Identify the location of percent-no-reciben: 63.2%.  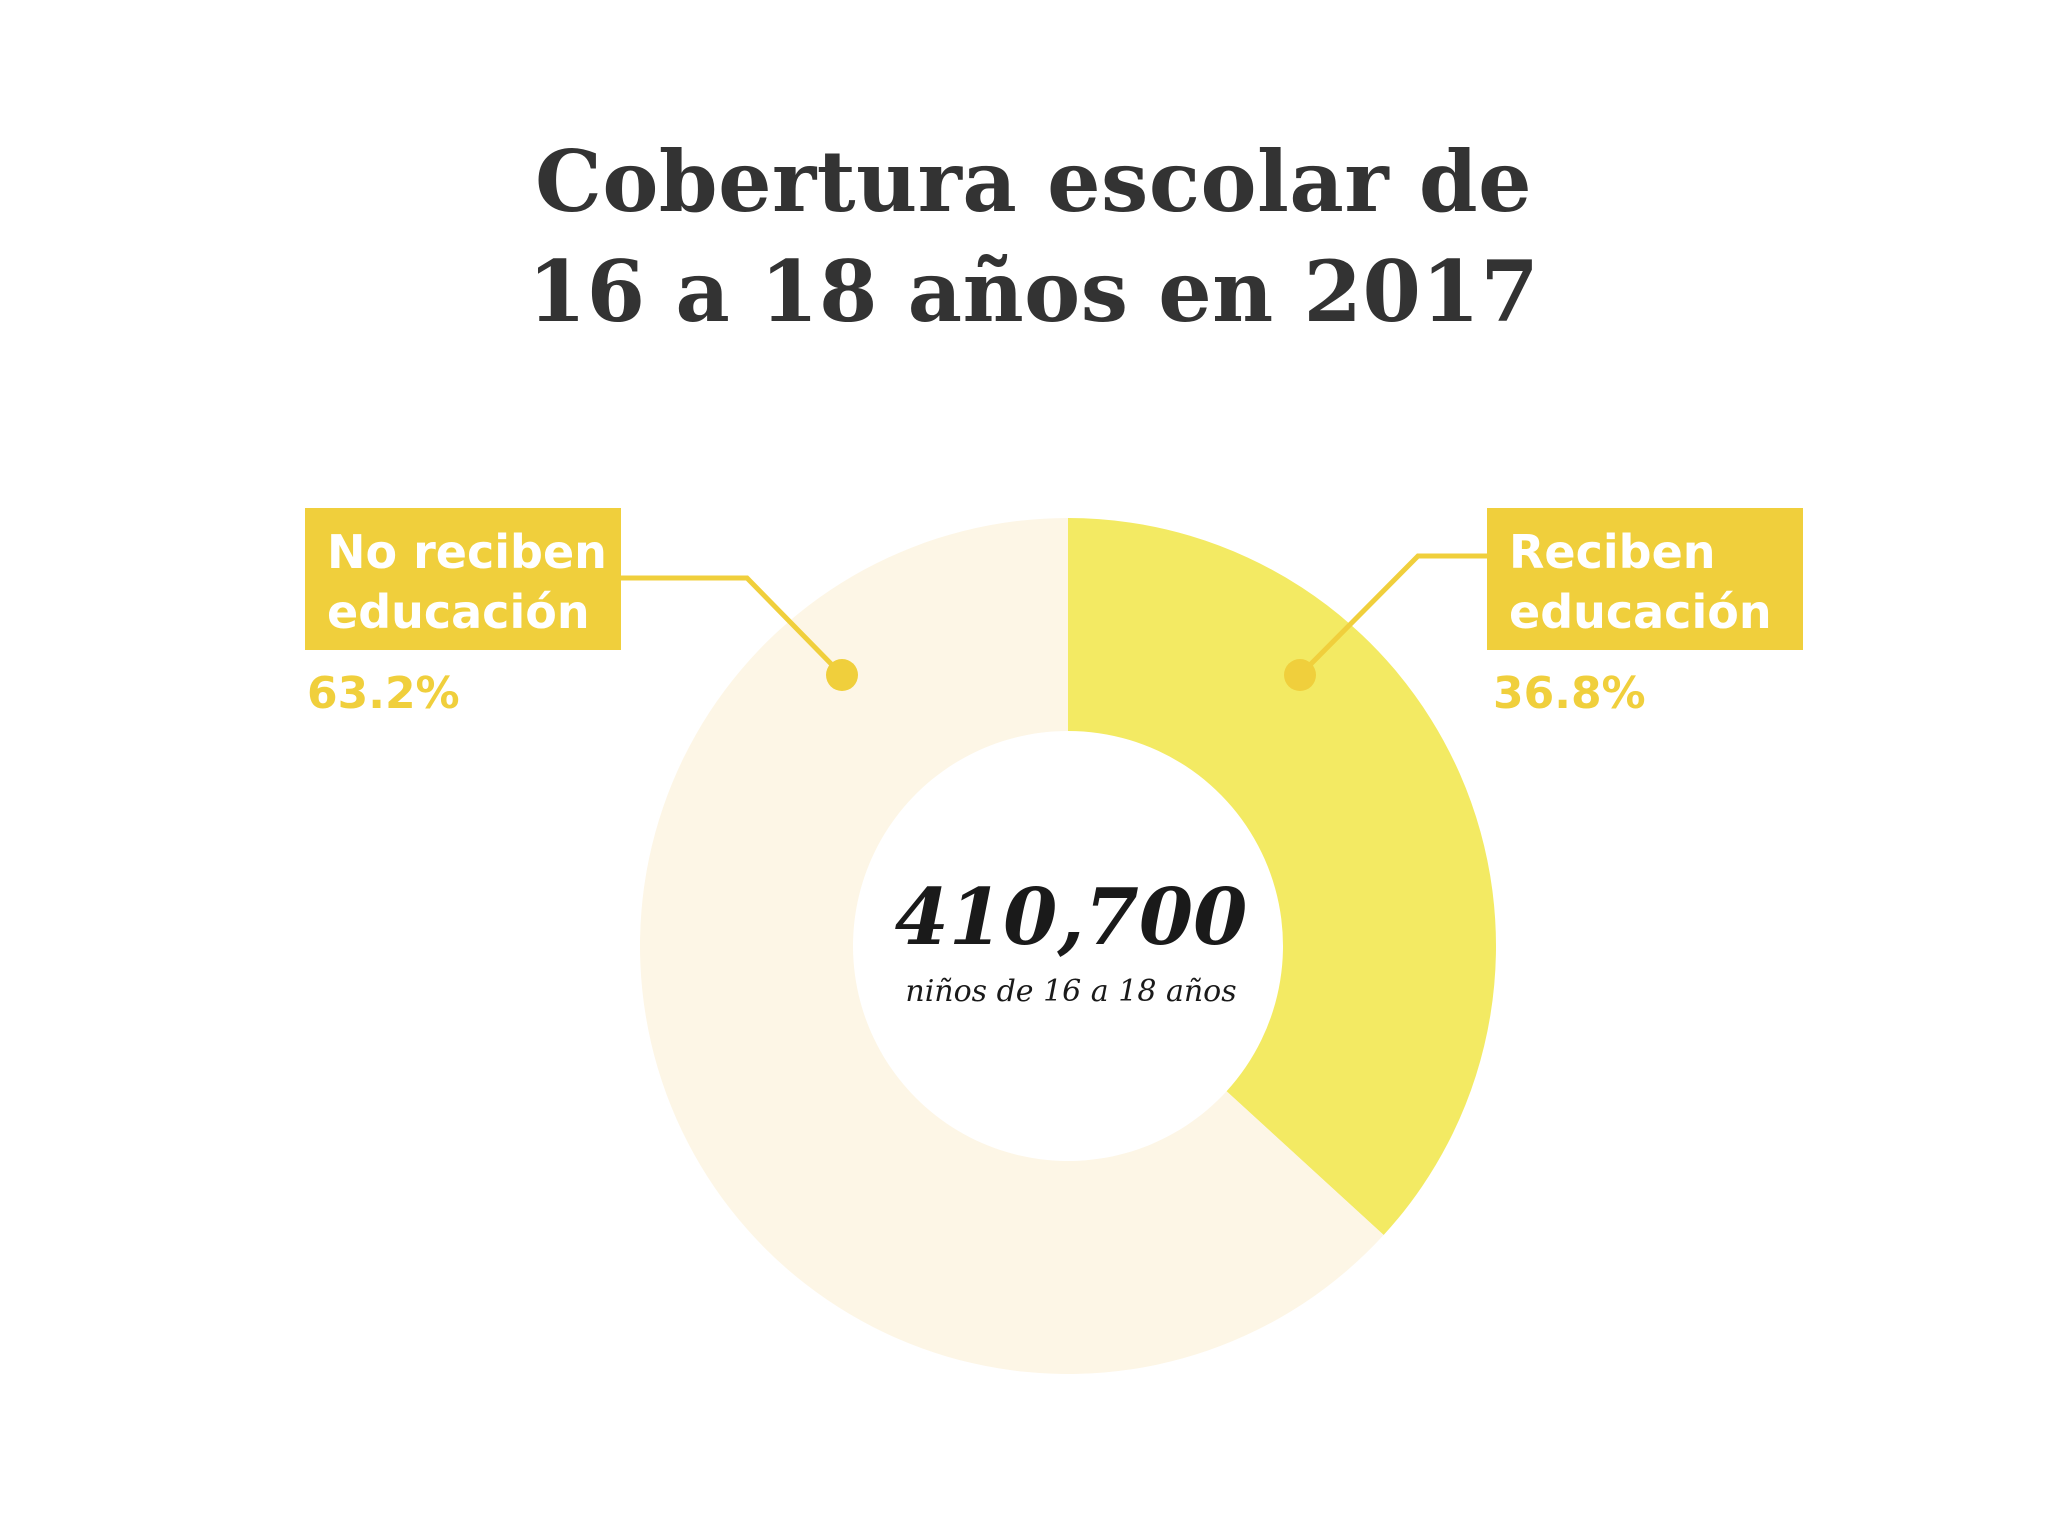
(383, 693).